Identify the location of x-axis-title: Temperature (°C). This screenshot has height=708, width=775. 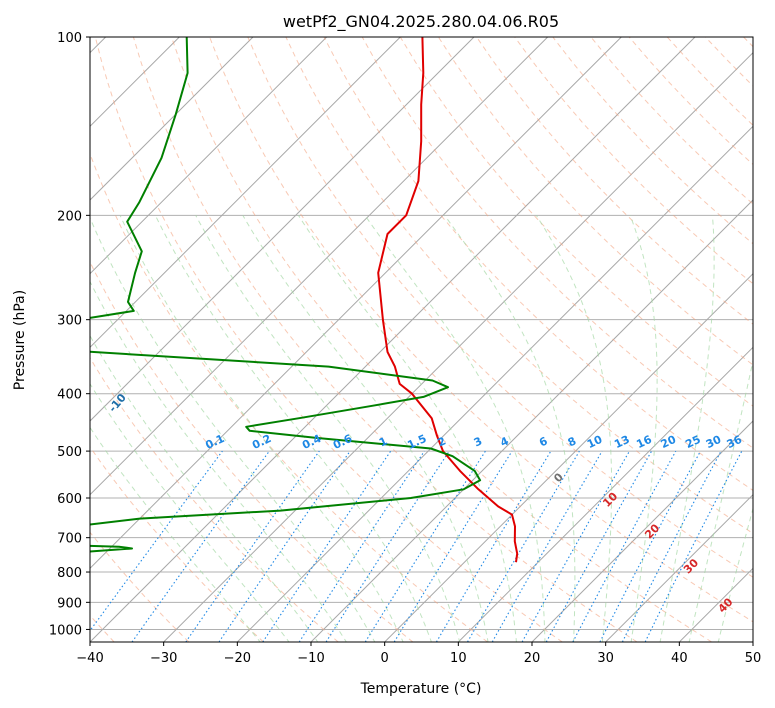
(421, 689).